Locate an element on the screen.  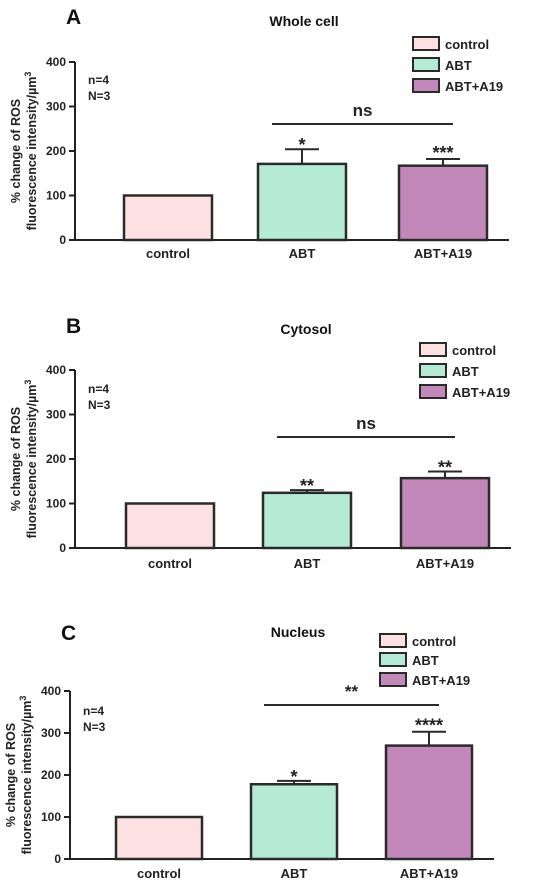
significance-marker: **** is located at coordinates (429, 726).